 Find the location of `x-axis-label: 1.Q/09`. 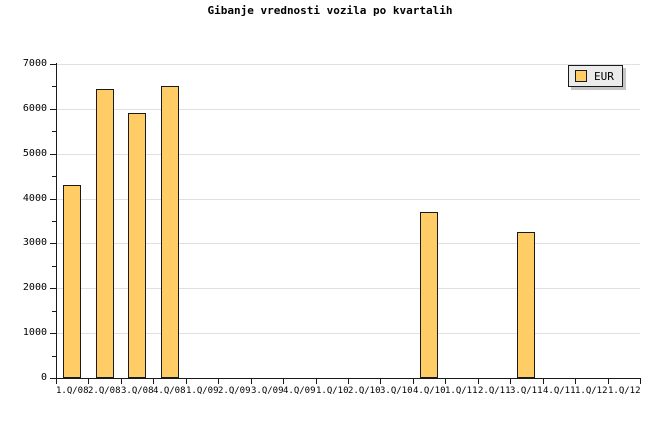

x-axis-label: 1.Q/09 is located at coordinates (202, 391).